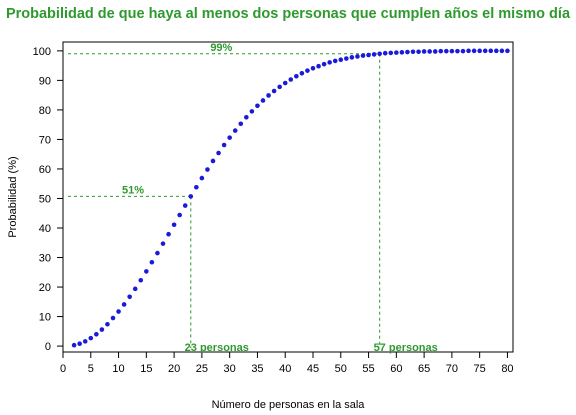  I want to click on y-tick-label: 30, so click(45, 259).